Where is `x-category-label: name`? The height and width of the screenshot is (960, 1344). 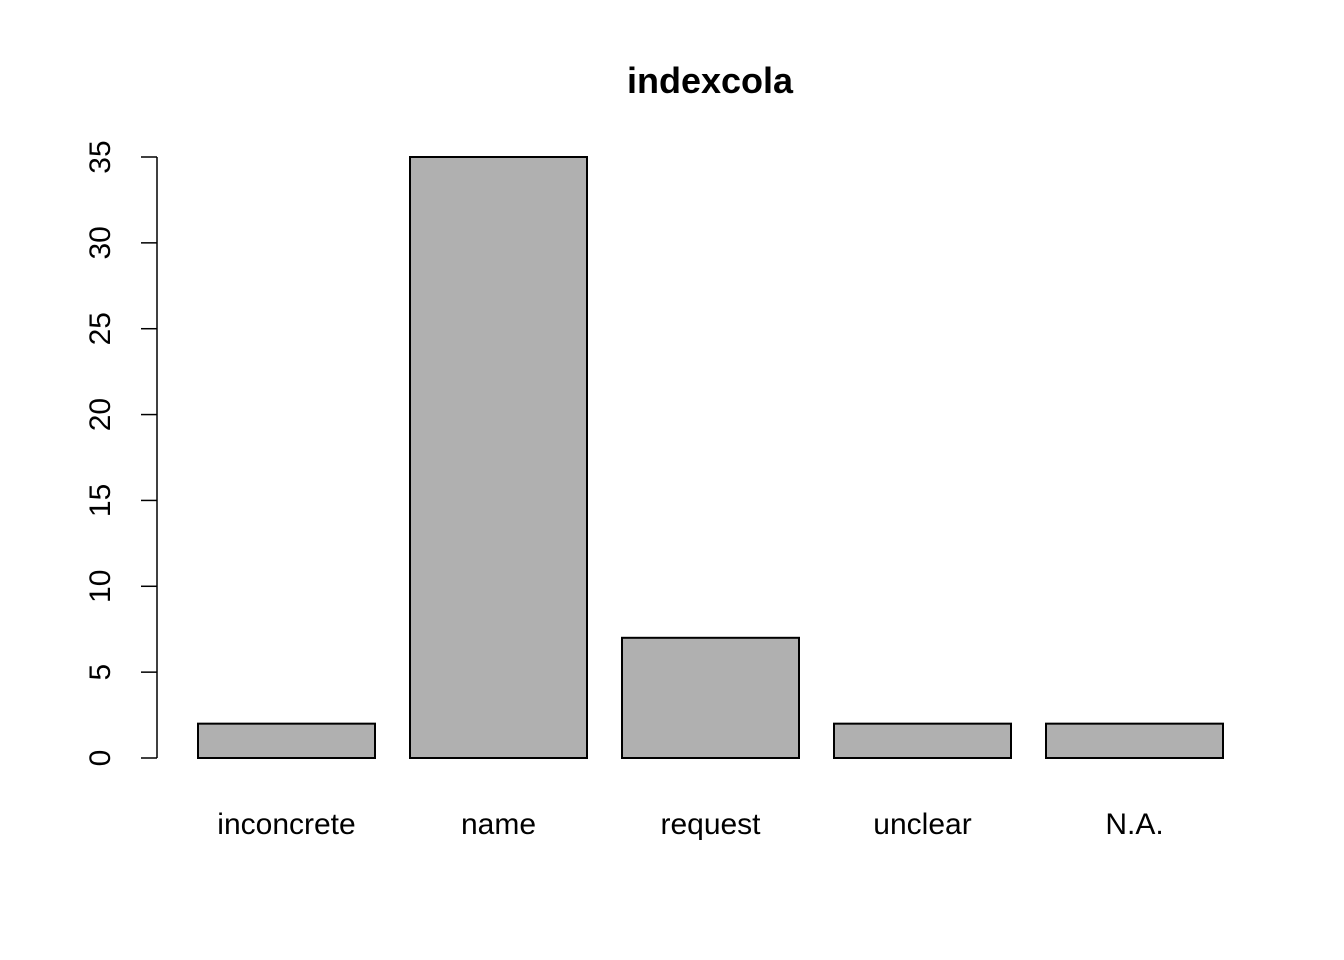 x-category-label: name is located at coordinates (498, 824).